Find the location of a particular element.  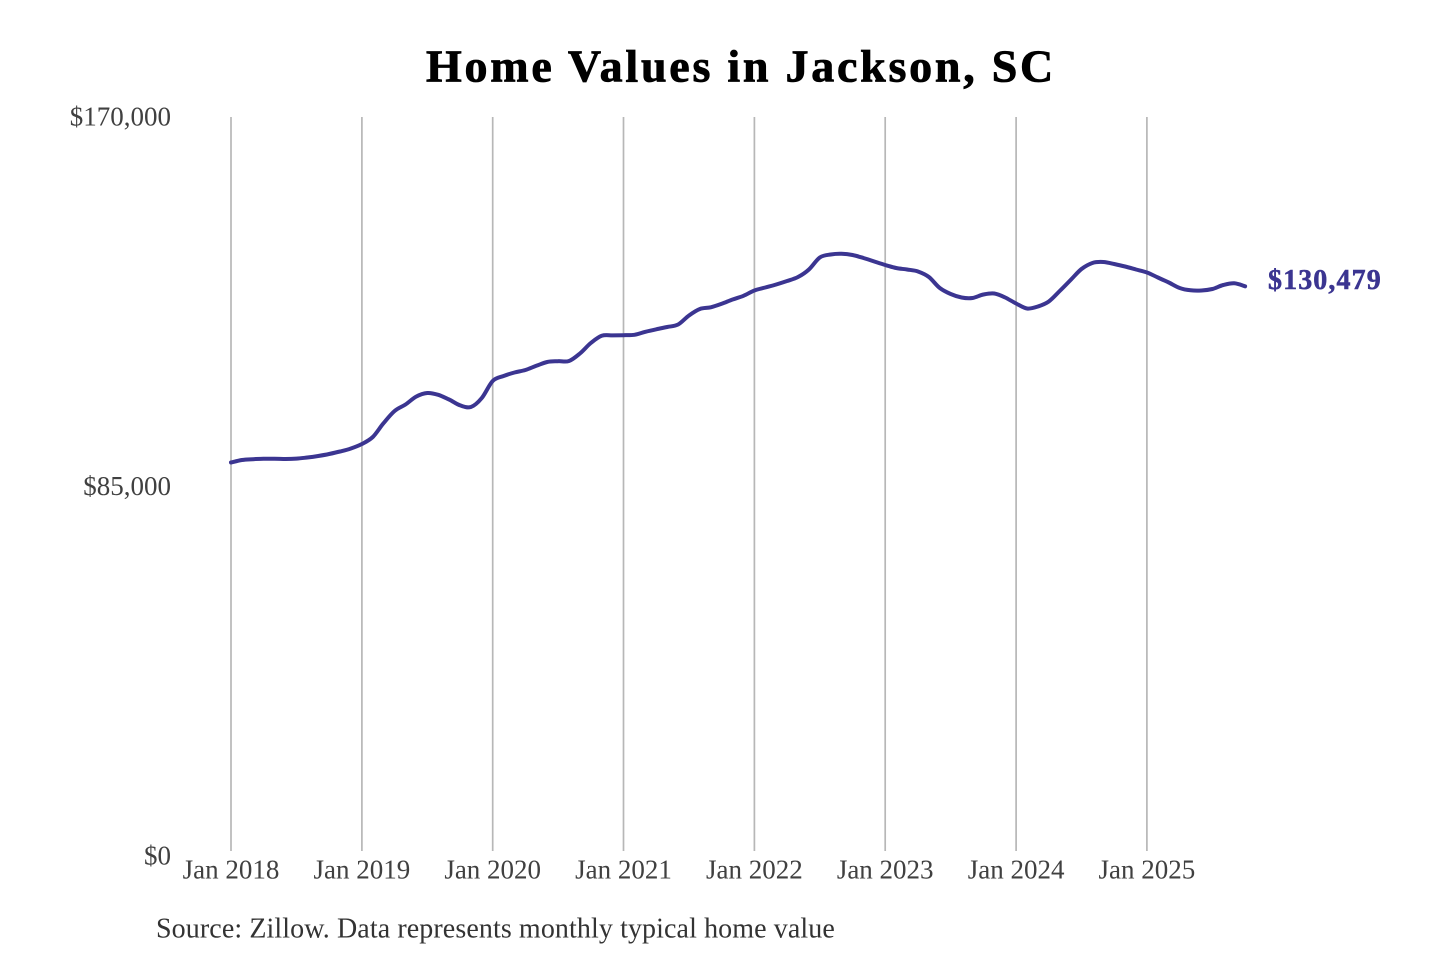

svg-text: Jan 2025 is located at coordinates (1147, 870).